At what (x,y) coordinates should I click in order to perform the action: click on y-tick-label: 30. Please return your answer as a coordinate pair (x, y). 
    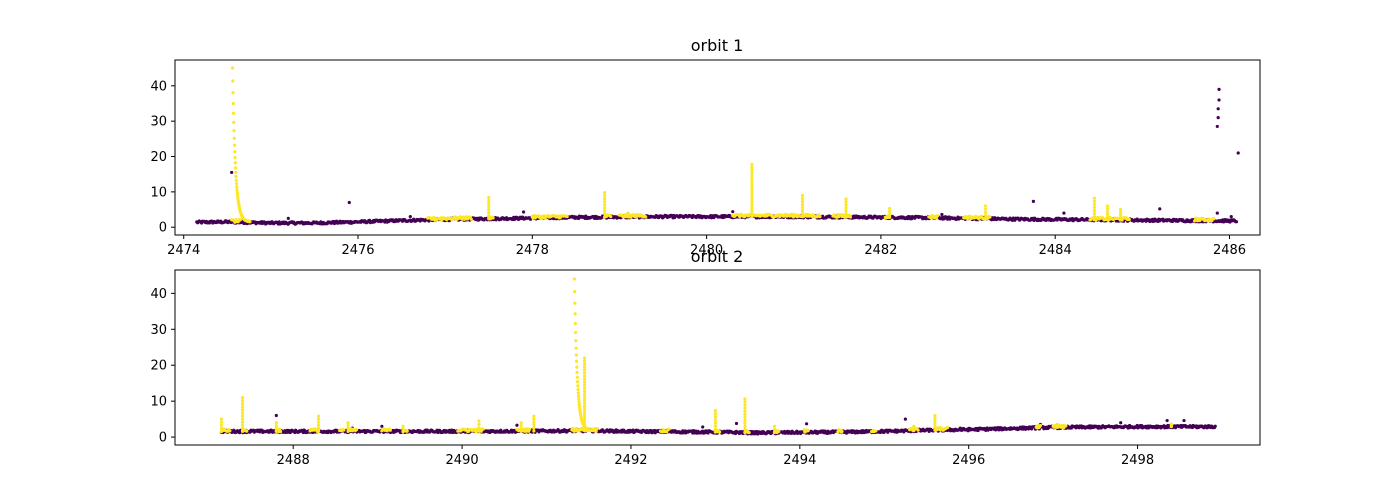
    Looking at the image, I should click on (158, 122).